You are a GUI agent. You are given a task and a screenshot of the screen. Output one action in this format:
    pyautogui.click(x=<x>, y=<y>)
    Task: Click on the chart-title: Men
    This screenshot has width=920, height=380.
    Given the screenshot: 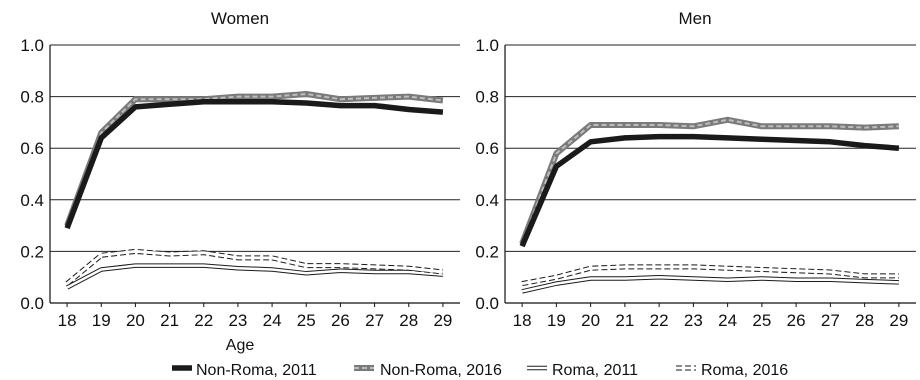 What is the action you would take?
    pyautogui.click(x=694, y=18)
    